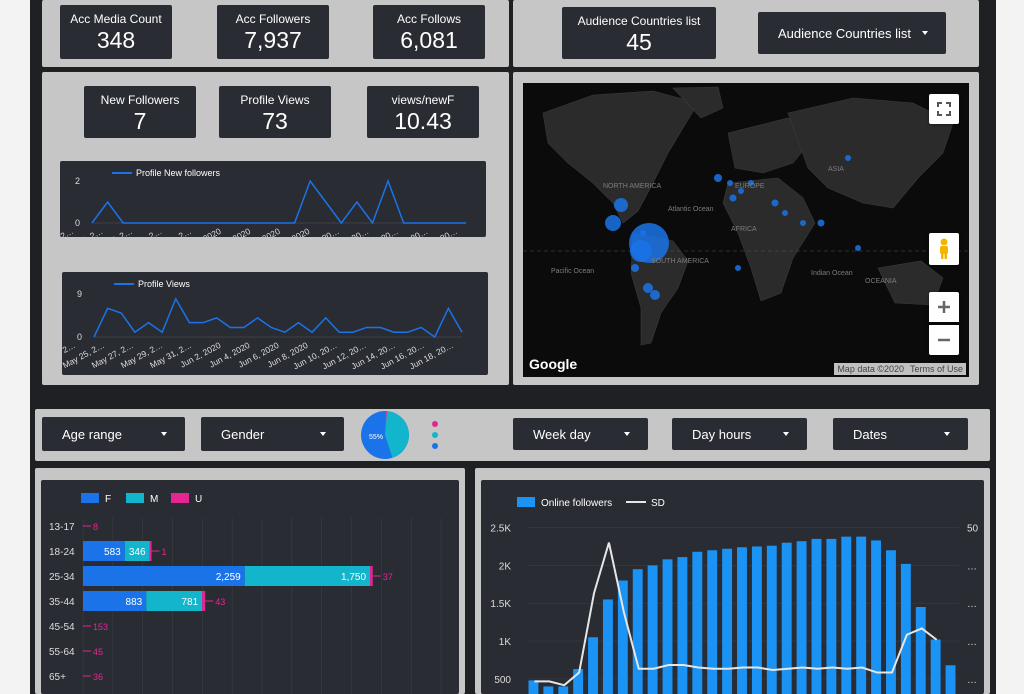 The width and height of the screenshot is (1024, 694). Describe the element at coordinates (62, 627) in the screenshot. I see `category-label: 45-54` at that location.